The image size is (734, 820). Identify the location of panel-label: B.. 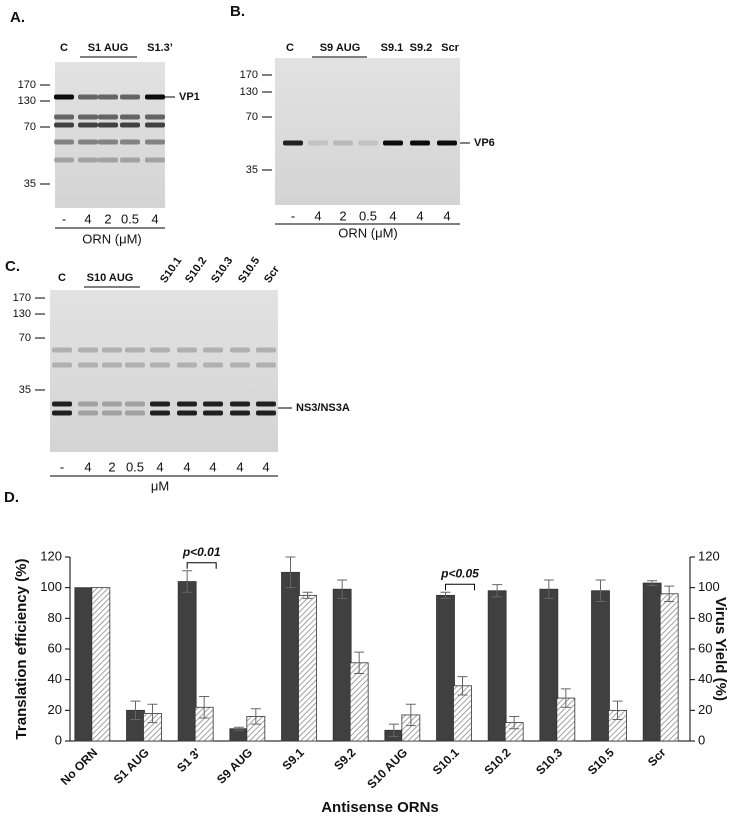
(237, 11).